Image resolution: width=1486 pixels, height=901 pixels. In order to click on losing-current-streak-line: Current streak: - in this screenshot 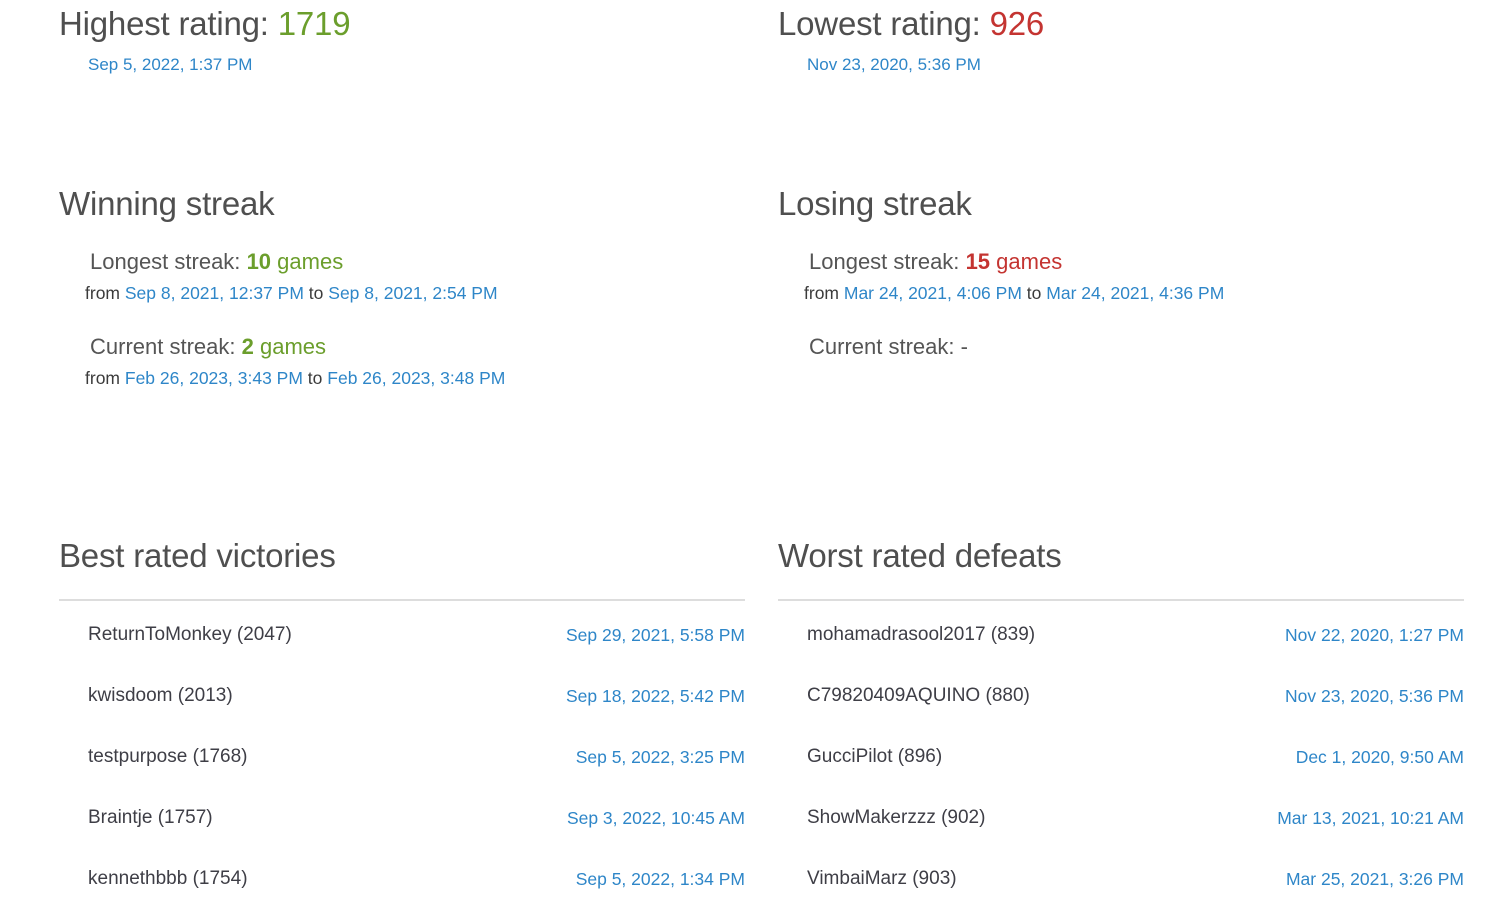, I will do `click(1136, 347)`.